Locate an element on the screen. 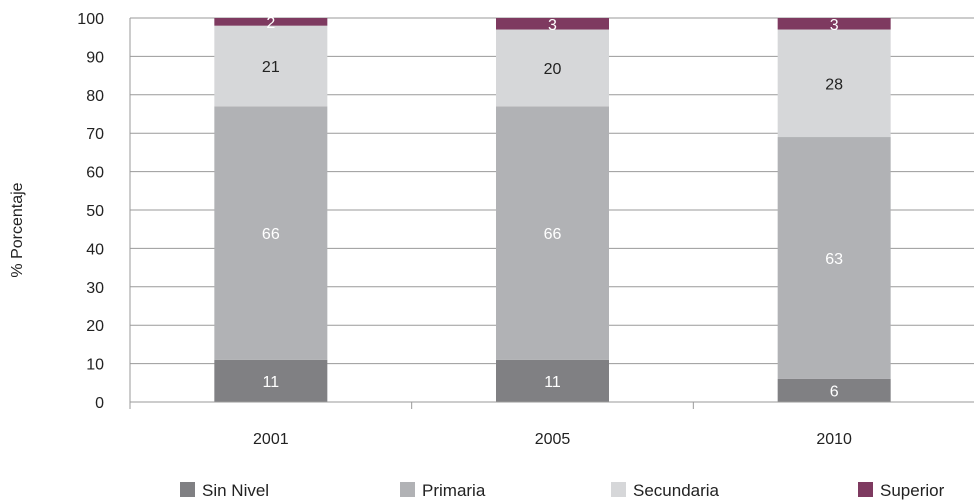 The image size is (974, 501). y-tick-label: 100 is located at coordinates (90, 19).